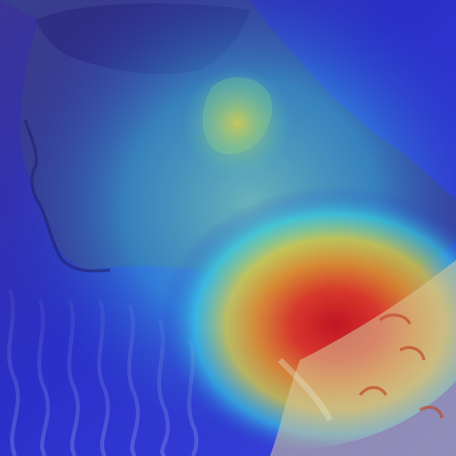  I want to click on face-profile, so click(67, 196).